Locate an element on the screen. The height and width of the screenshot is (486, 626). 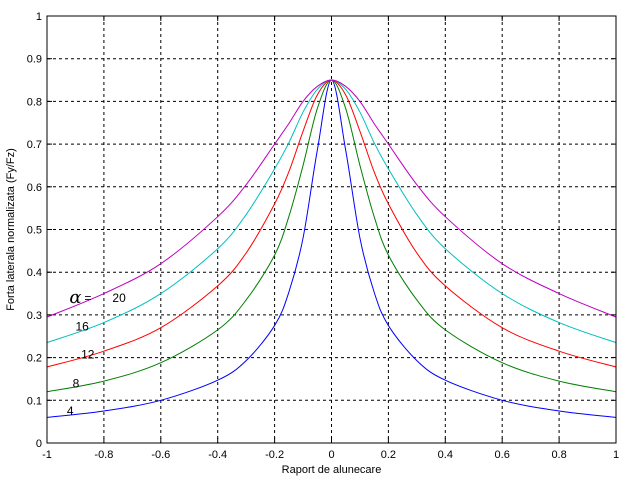
x-tick-label: -1 is located at coordinates (47, 455).